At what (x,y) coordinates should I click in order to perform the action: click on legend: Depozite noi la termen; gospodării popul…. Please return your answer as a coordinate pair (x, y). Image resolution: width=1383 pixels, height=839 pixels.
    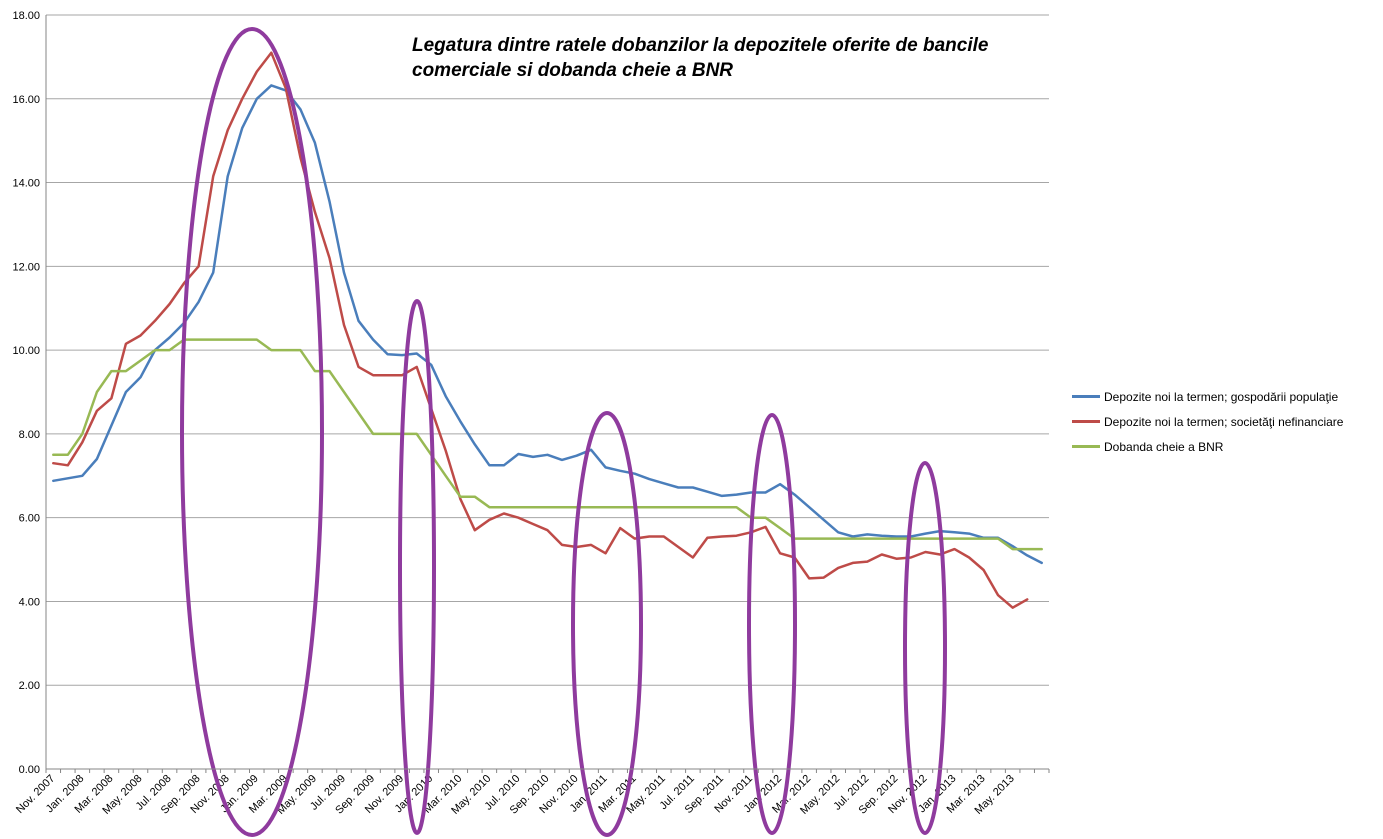
    Looking at the image, I should click on (1207, 421).